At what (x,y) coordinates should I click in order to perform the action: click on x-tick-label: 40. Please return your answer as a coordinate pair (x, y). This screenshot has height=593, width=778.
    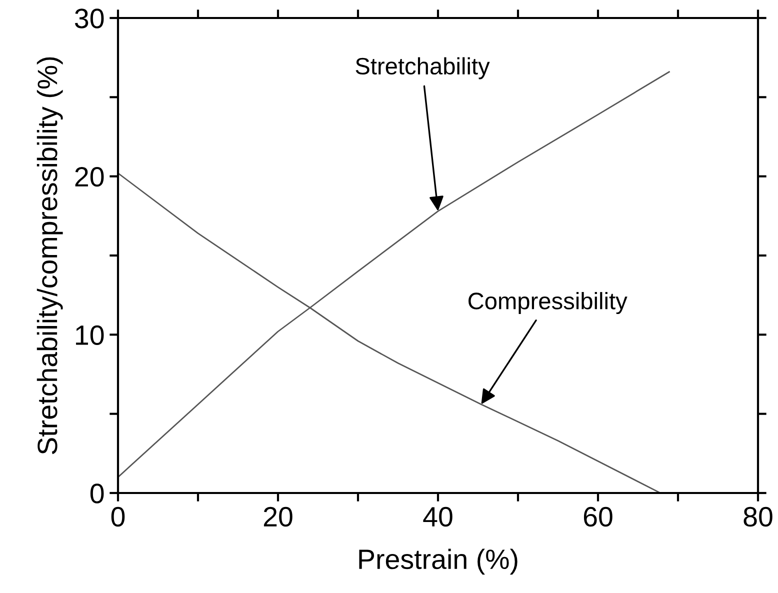
    Looking at the image, I should click on (437, 516).